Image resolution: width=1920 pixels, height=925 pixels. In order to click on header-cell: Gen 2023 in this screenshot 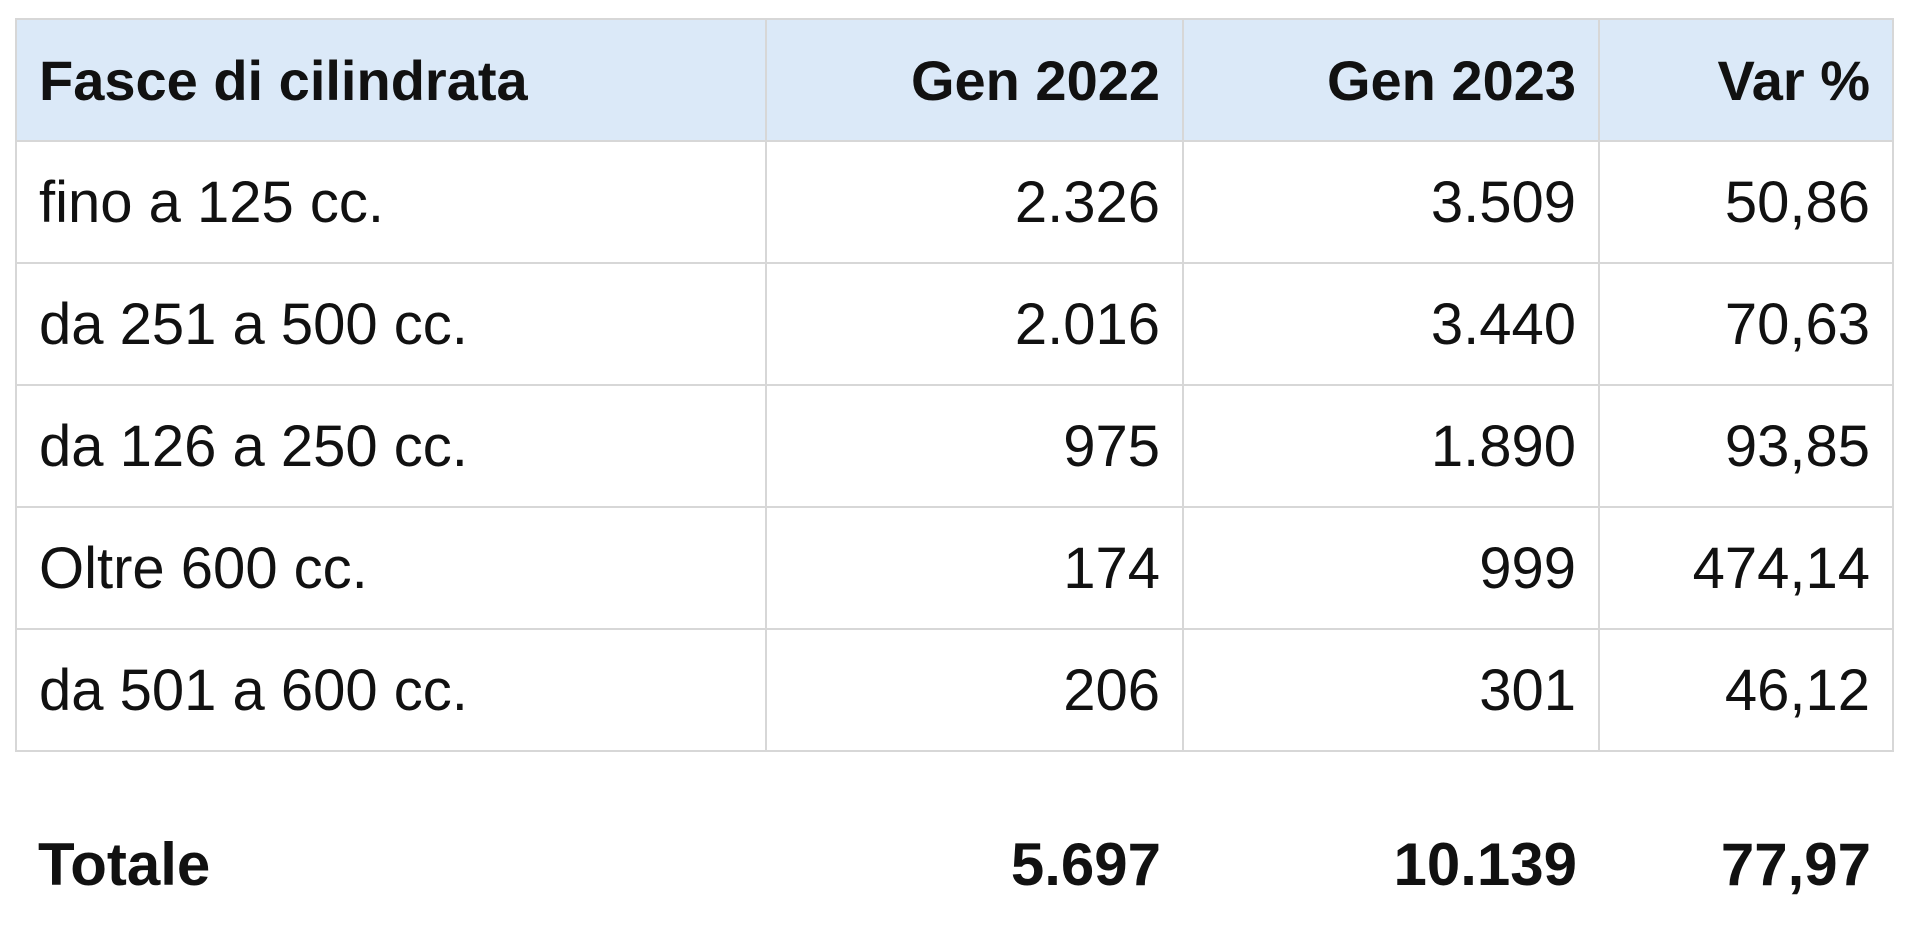, I will do `click(1391, 80)`.